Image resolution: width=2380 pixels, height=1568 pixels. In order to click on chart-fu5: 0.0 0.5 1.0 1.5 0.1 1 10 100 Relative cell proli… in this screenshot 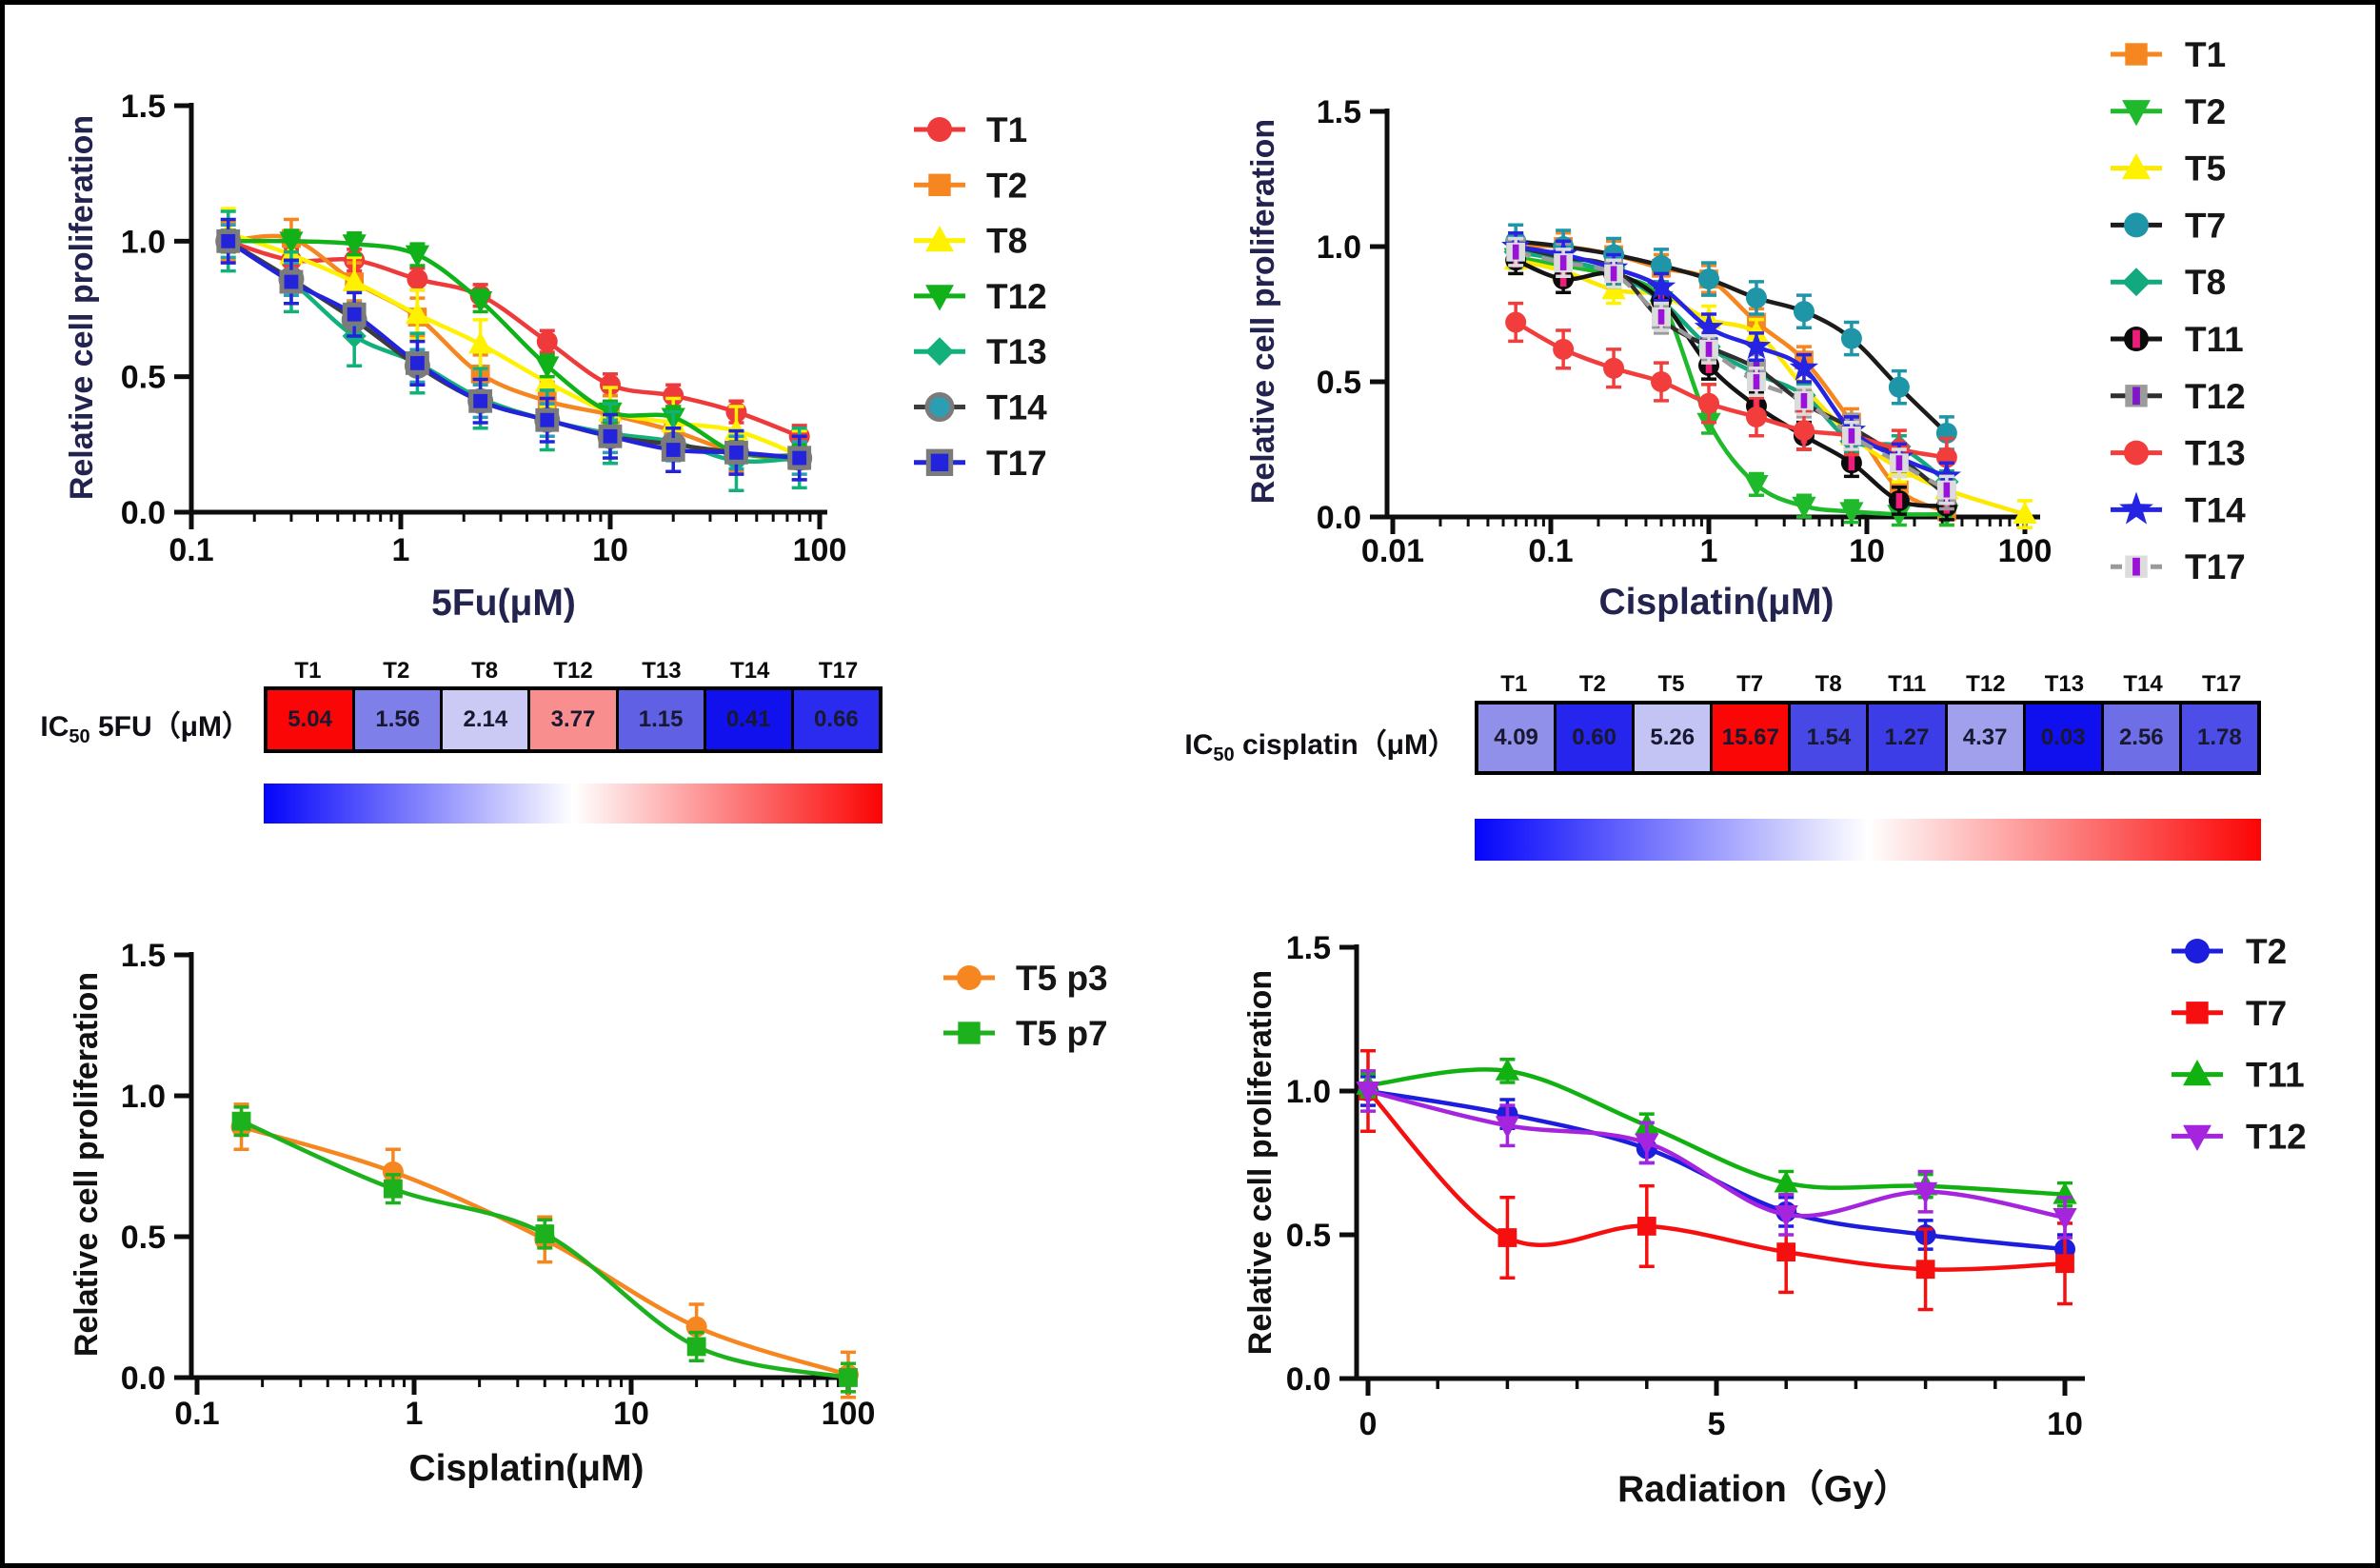, I will do `click(555, 357)`.